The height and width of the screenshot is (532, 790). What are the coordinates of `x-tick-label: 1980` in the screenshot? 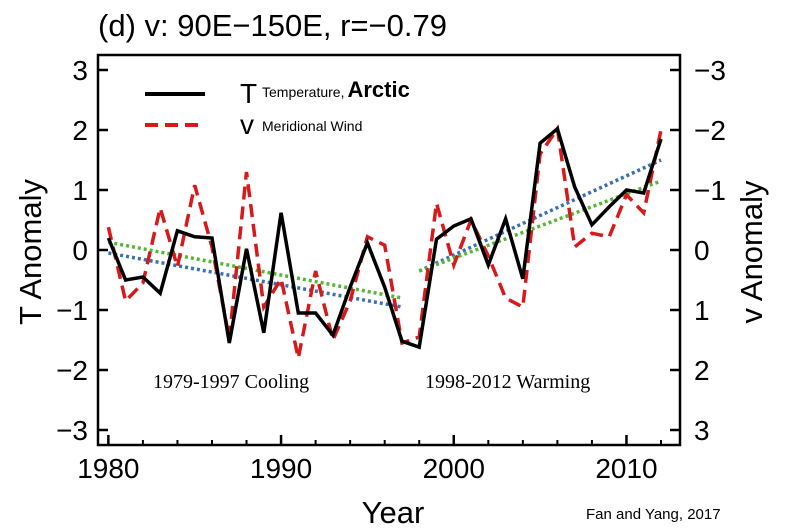 It's located at (108, 468).